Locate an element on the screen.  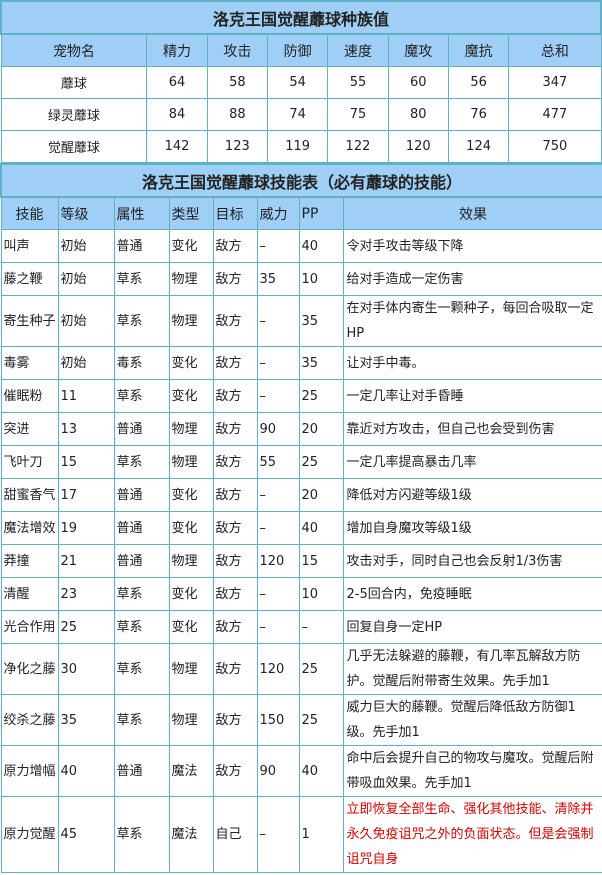
column-header: 防御 is located at coordinates (297, 50).